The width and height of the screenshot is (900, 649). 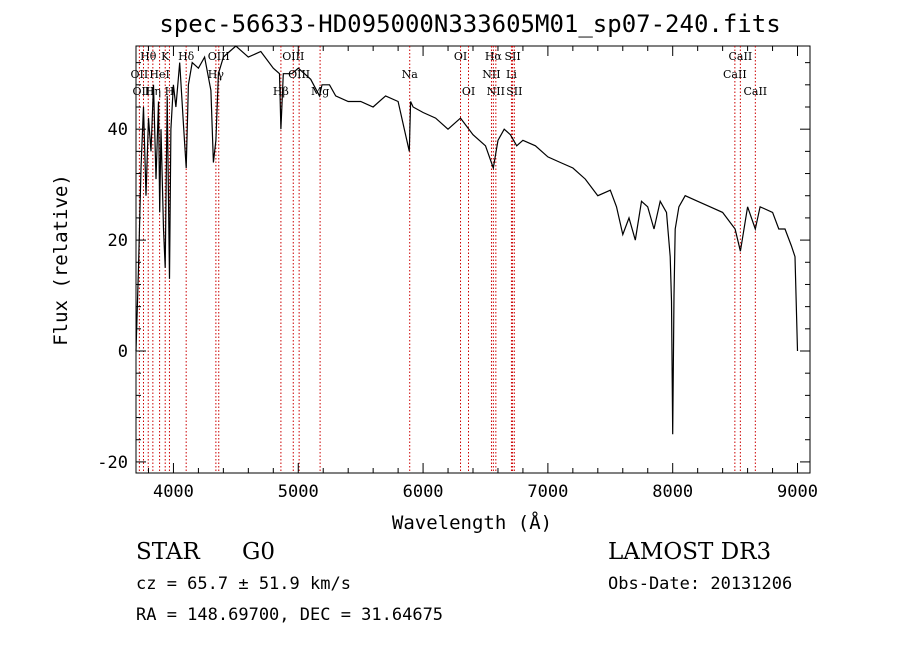 What do you see at coordinates (216, 74) in the screenshot?
I see `line-marker-label: Hγ` at bounding box center [216, 74].